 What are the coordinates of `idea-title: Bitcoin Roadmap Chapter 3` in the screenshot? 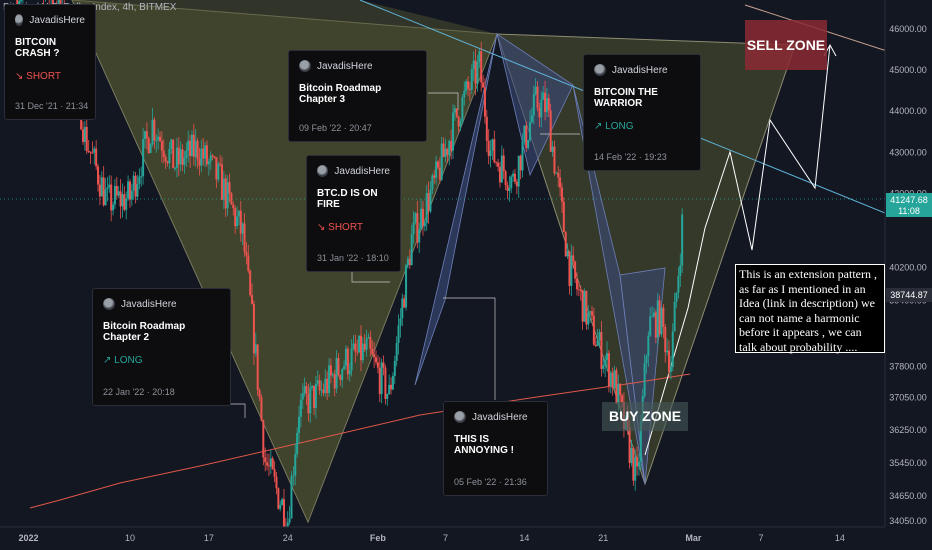 It's located at (340, 94).